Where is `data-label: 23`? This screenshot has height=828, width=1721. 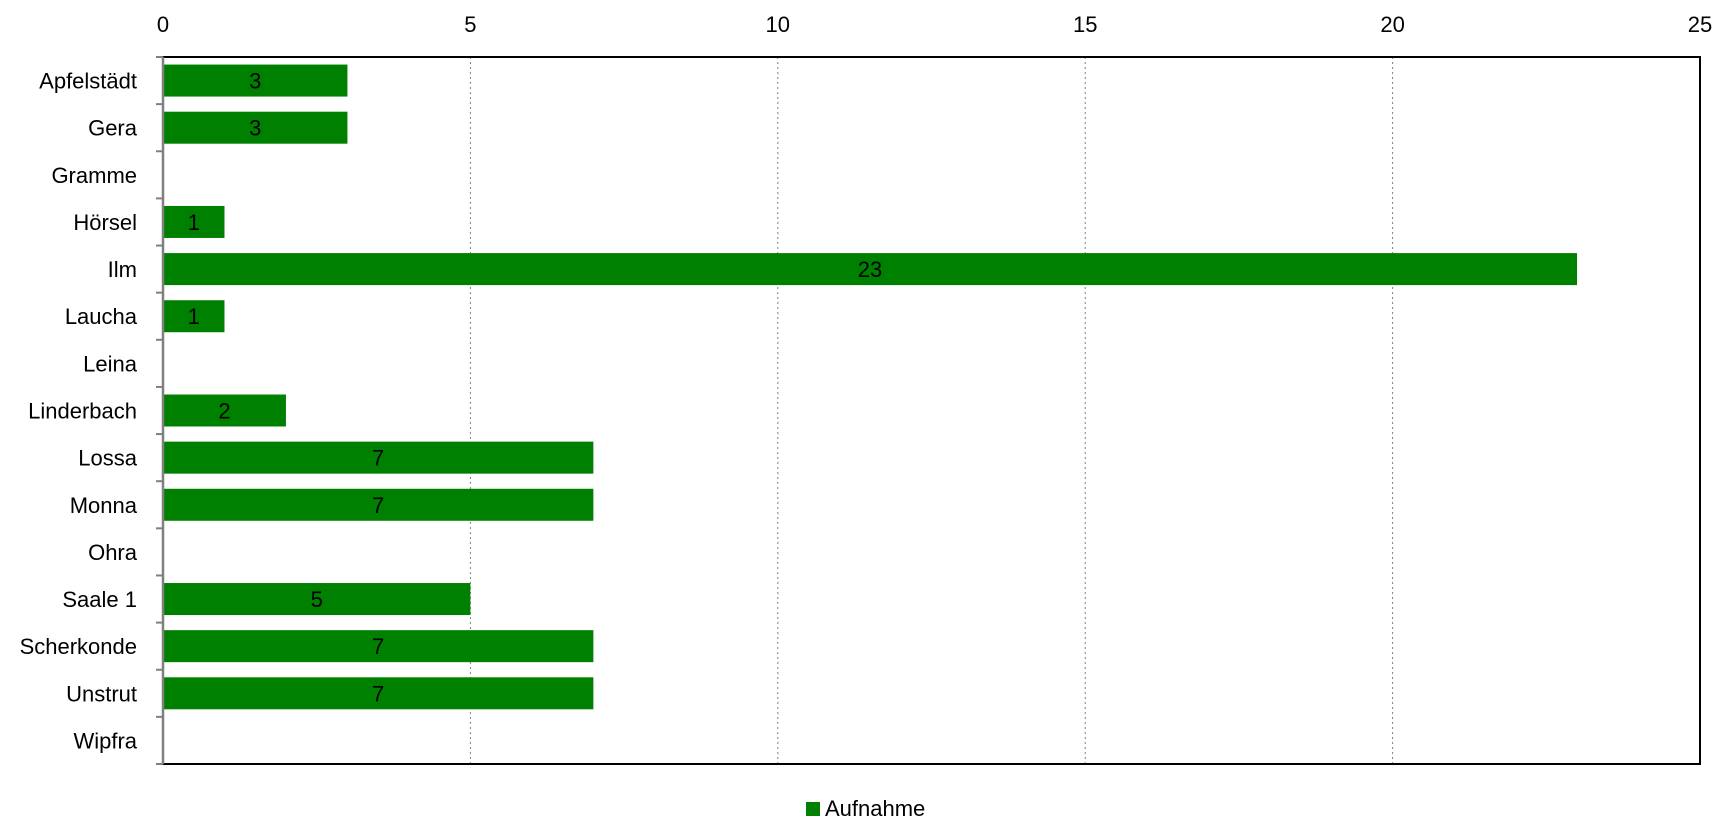
data-label: 23 is located at coordinates (870, 269).